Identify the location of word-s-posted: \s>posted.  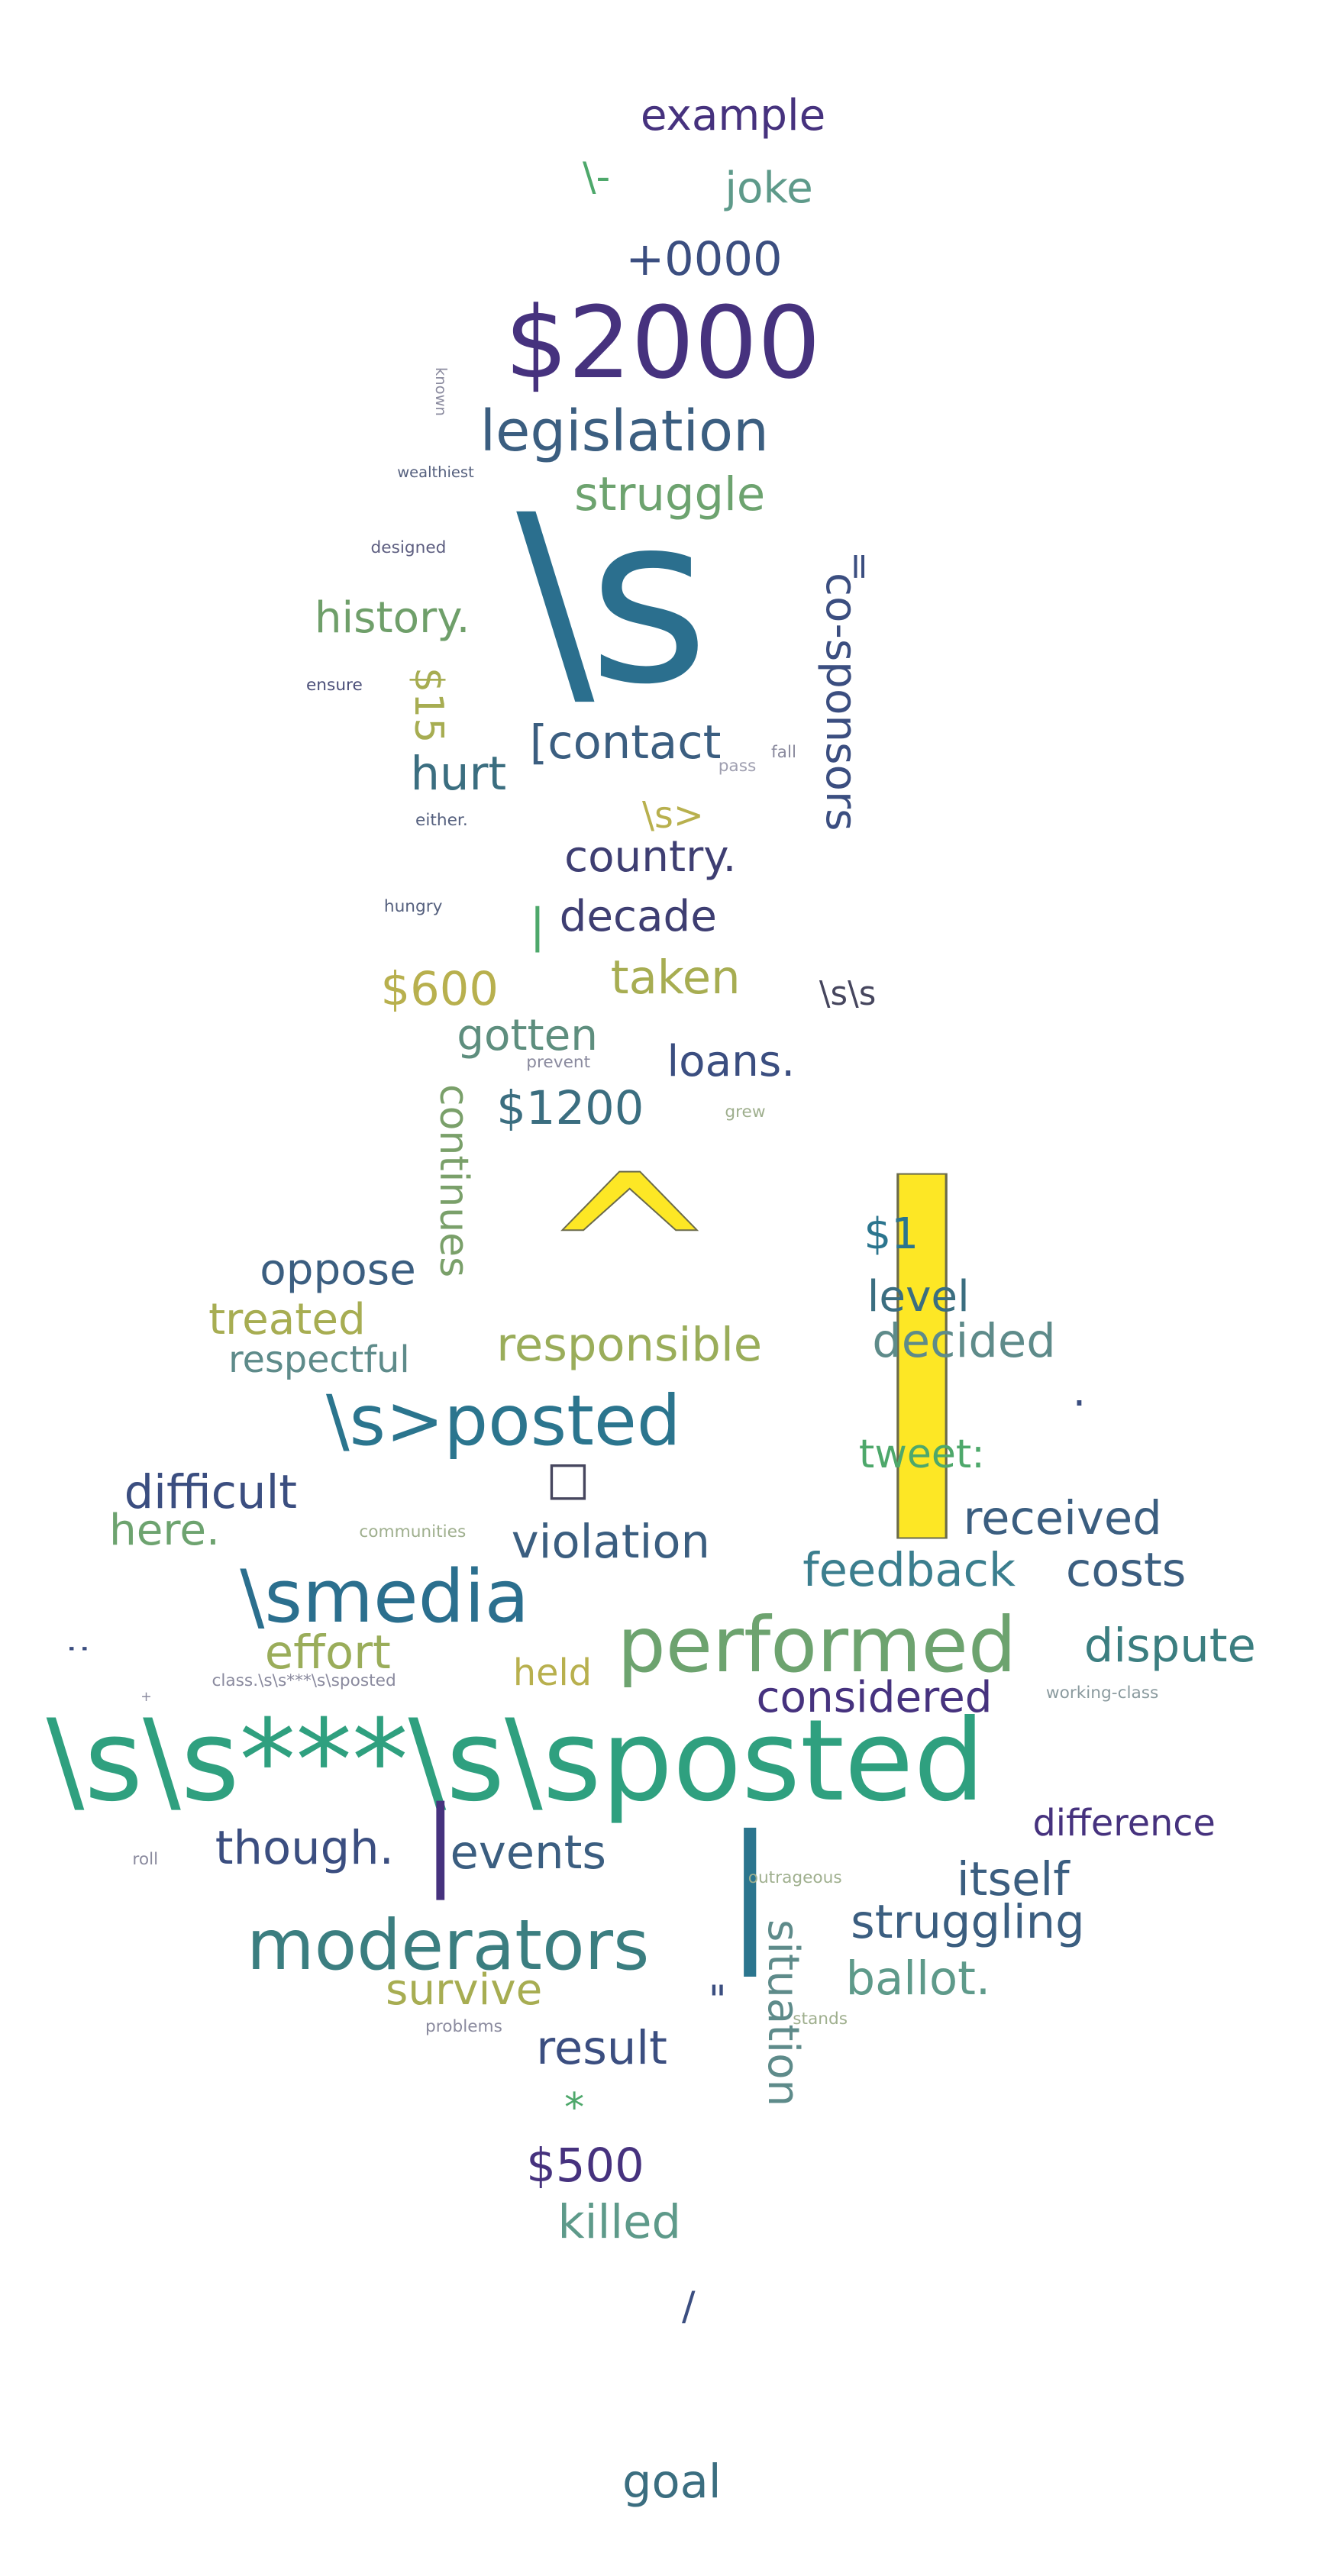
(503, 1421).